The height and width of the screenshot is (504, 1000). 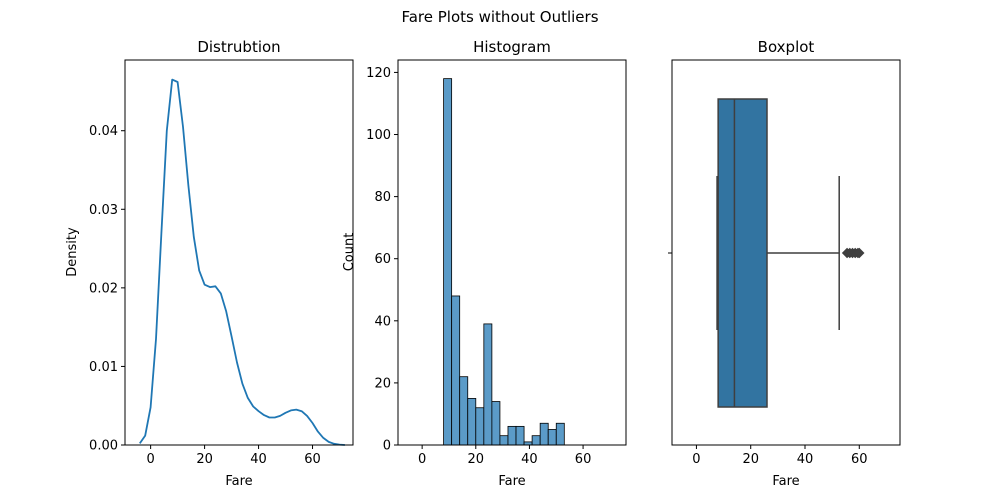 What do you see at coordinates (786, 47) in the screenshot?
I see `boxplot-title: Boxplot` at bounding box center [786, 47].